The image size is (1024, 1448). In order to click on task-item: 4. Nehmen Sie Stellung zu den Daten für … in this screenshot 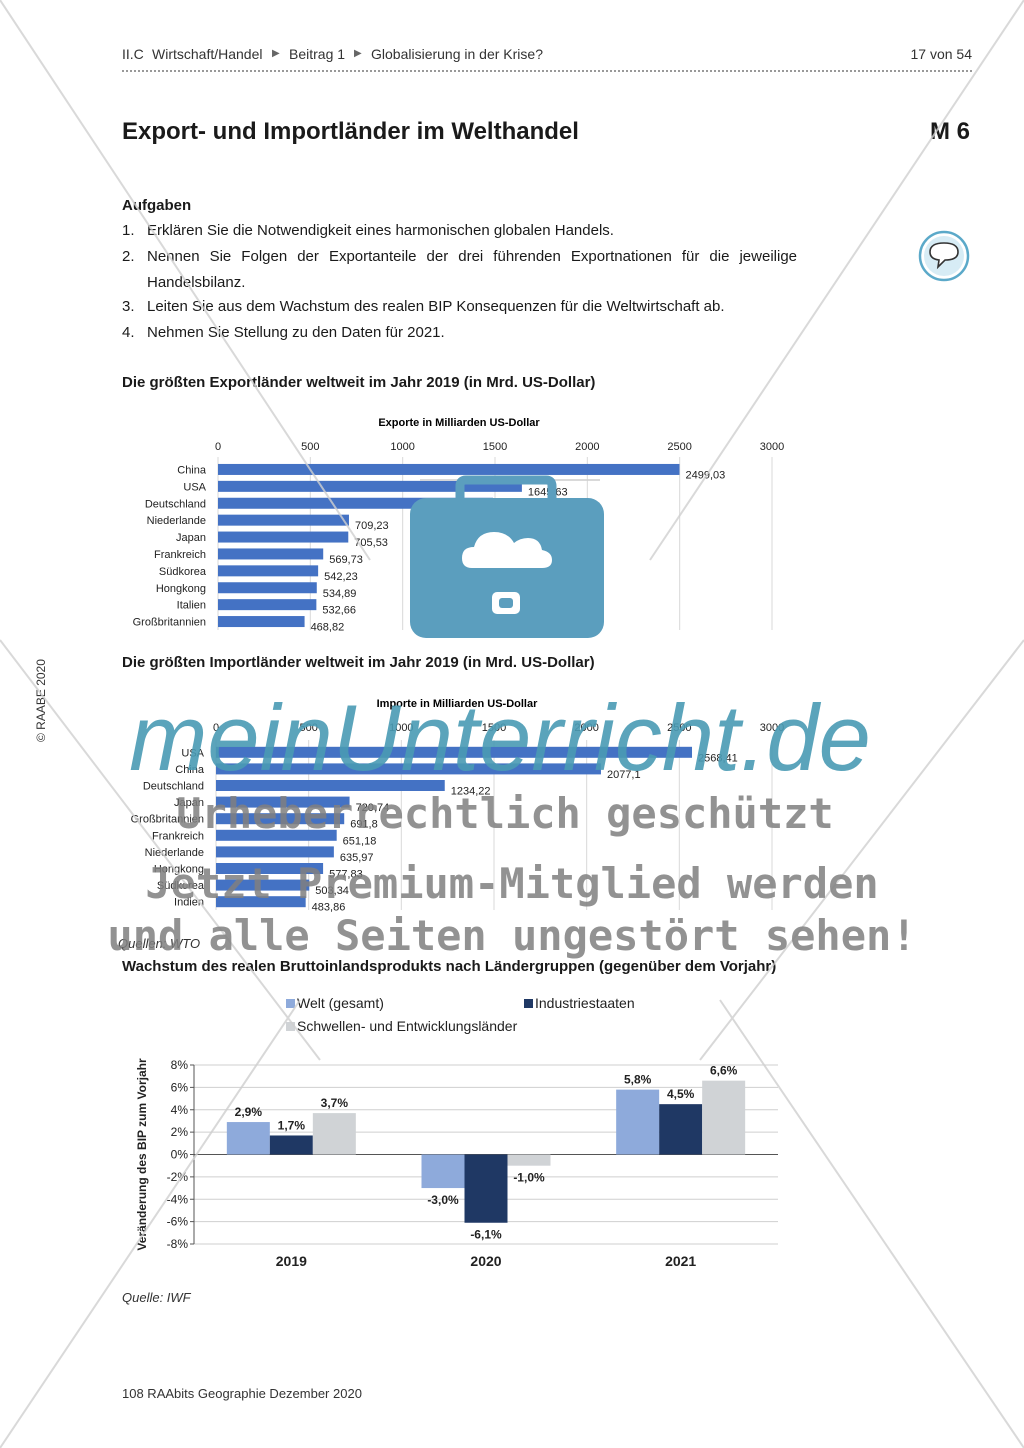, I will do `click(462, 333)`.